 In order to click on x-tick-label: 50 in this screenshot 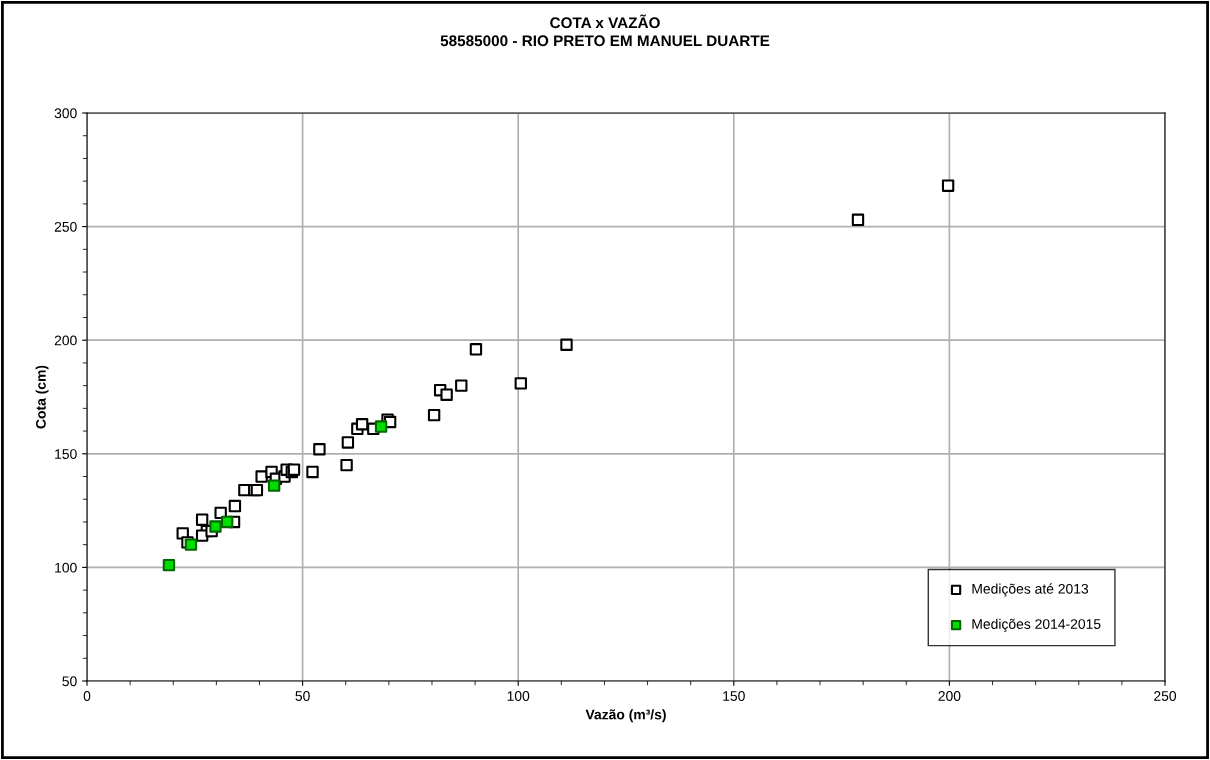, I will do `click(302, 696)`.